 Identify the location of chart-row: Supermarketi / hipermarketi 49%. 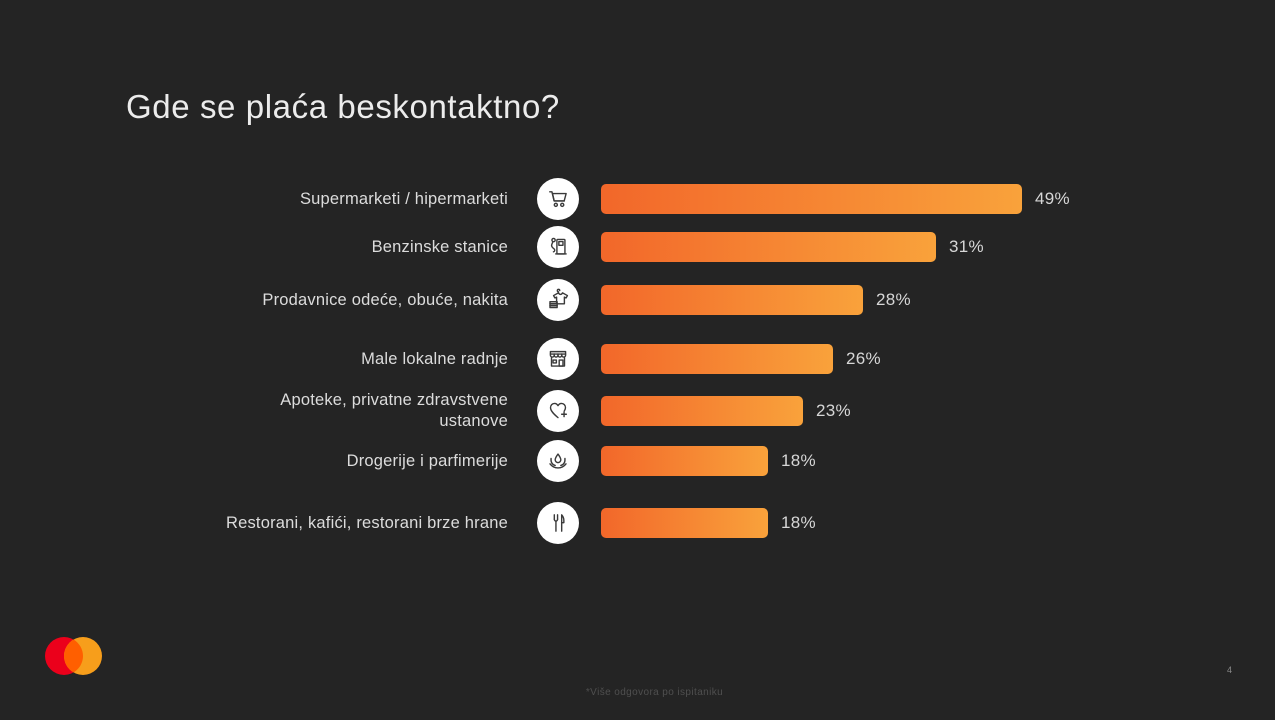
(639, 199).